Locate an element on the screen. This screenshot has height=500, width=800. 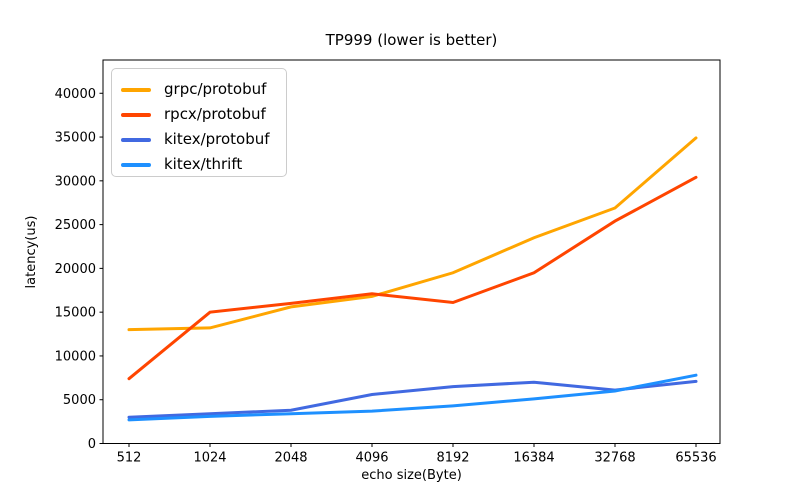
y-tick-label: 40000 is located at coordinates (75, 94).